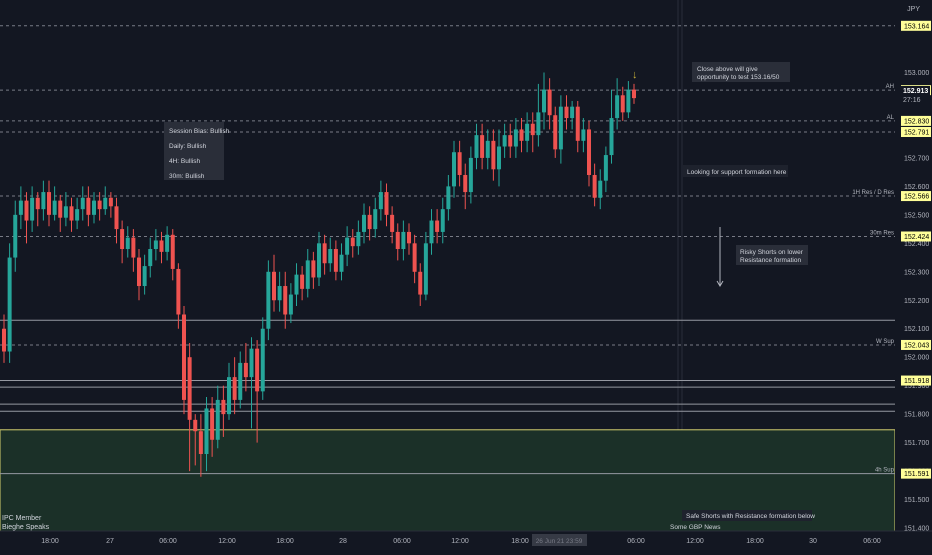  What do you see at coordinates (194, 151) in the screenshot?
I see `bias-box` at bounding box center [194, 151].